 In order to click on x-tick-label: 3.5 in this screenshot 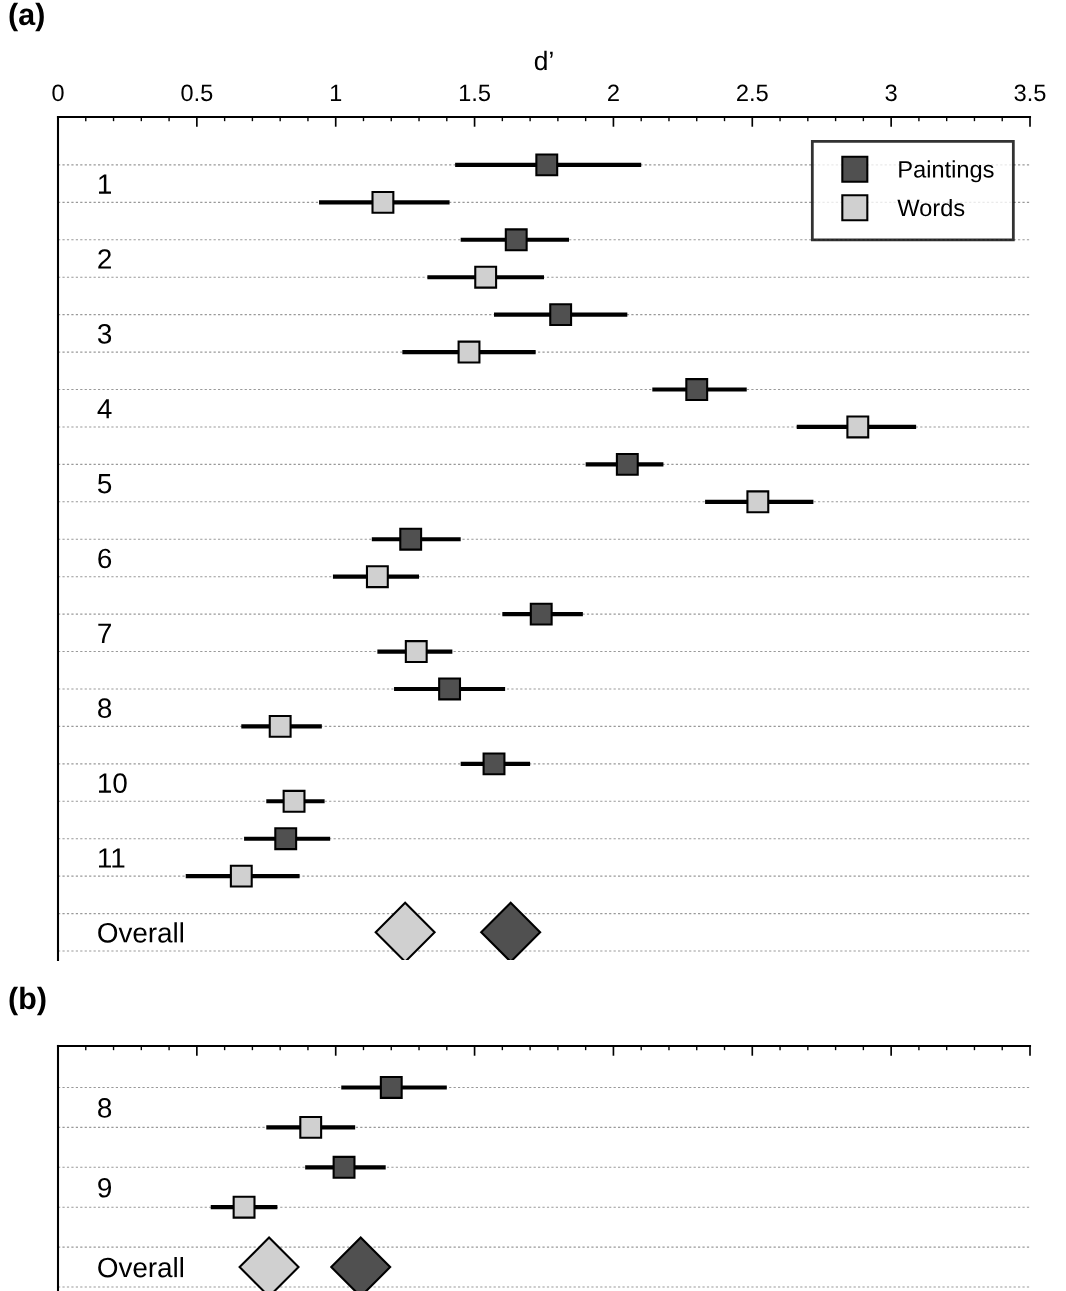, I will do `click(1030, 93)`.